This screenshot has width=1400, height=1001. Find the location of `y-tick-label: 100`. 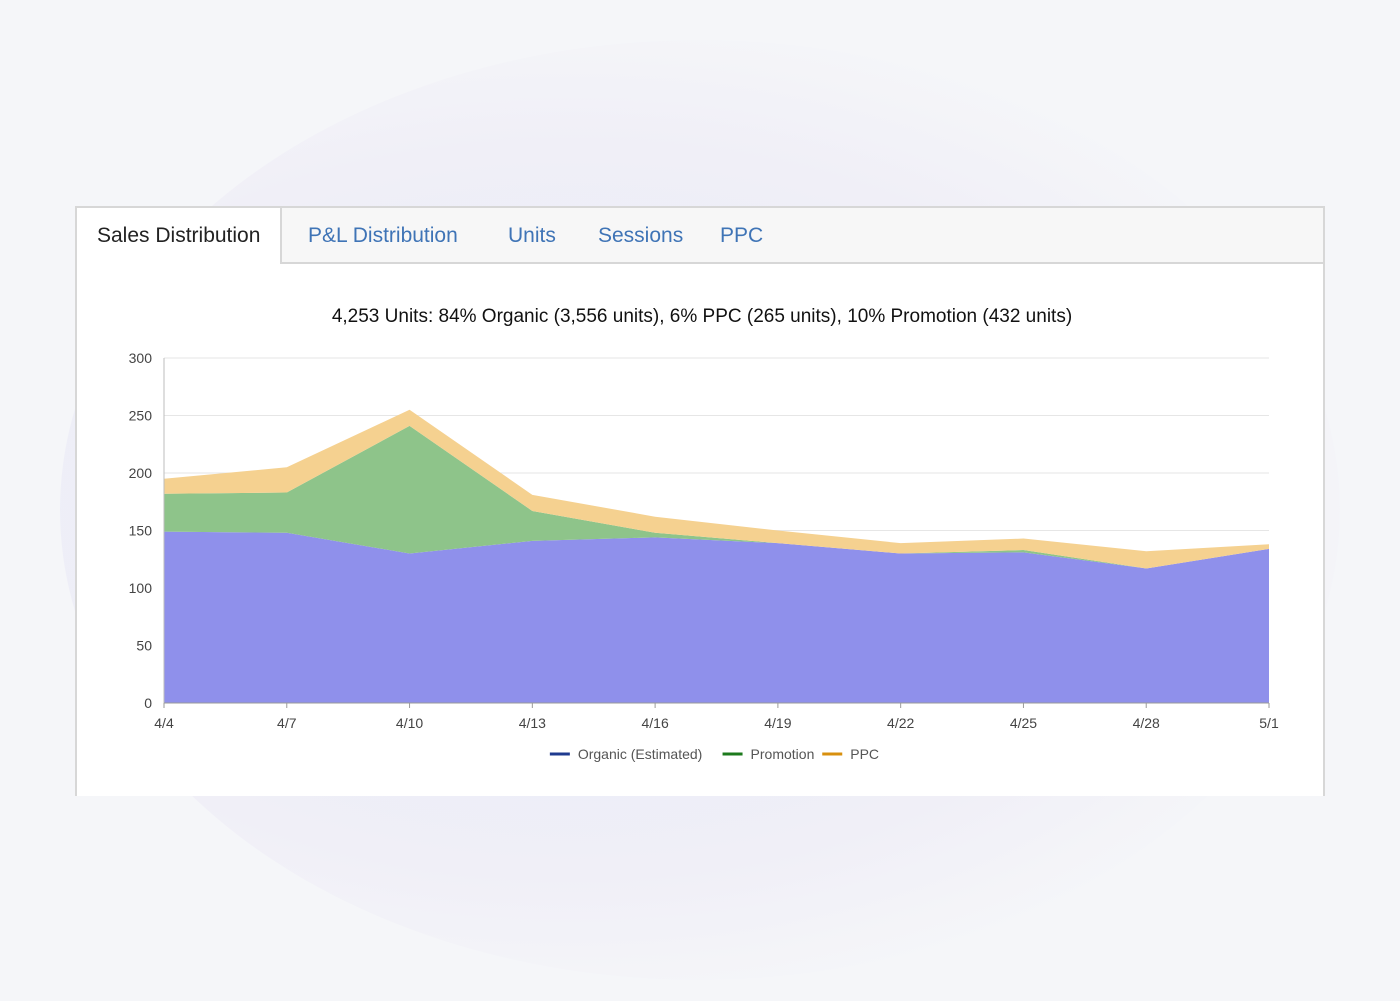

y-tick-label: 100 is located at coordinates (141, 588).